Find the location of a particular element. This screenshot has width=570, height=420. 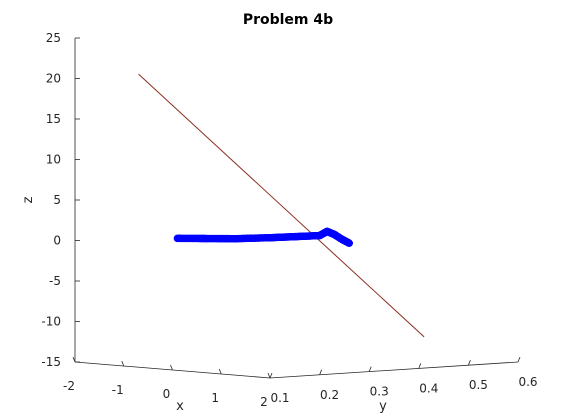

y-tick-label: 0.3 is located at coordinates (379, 392).